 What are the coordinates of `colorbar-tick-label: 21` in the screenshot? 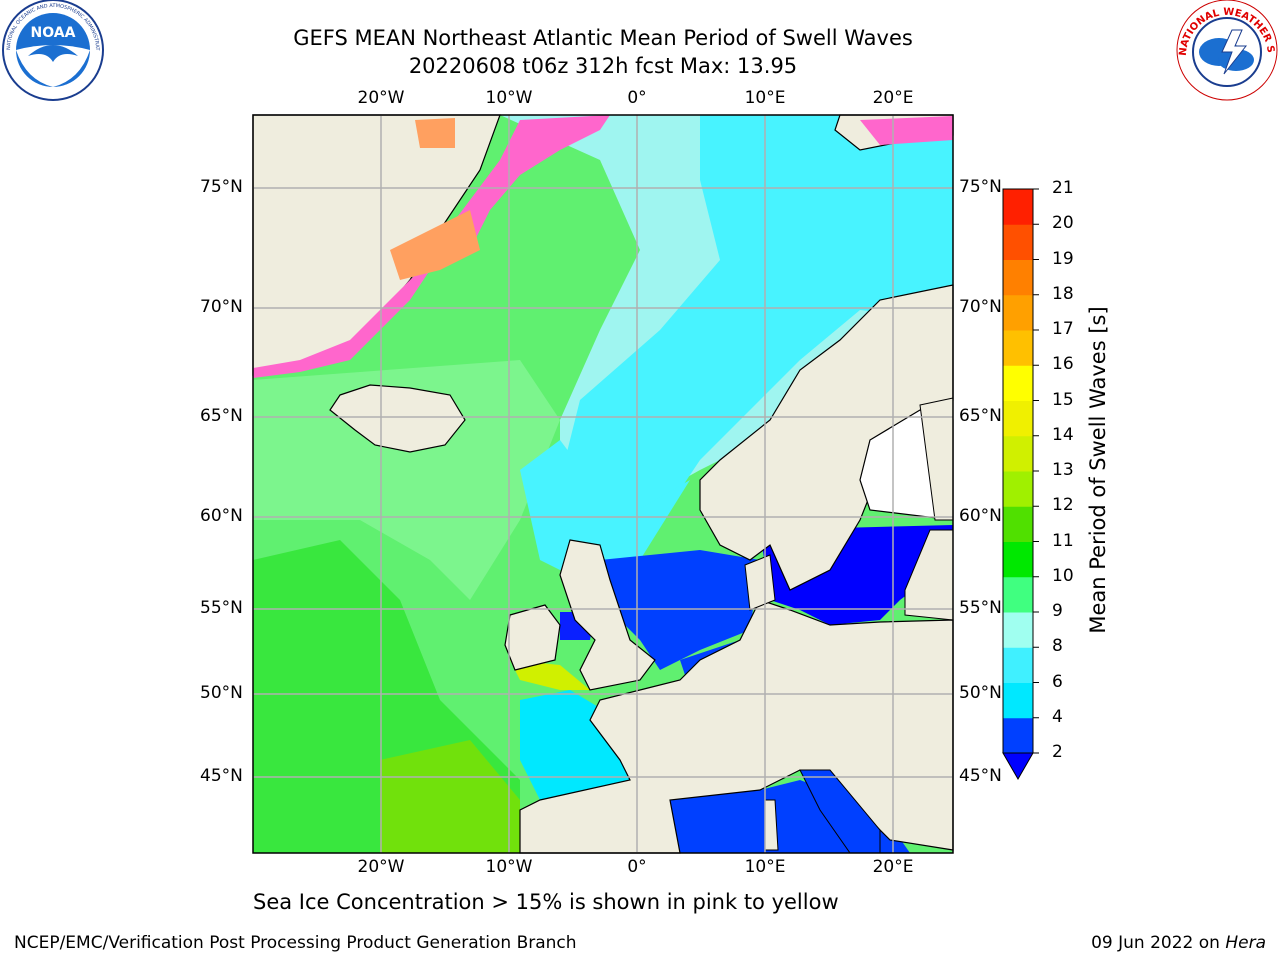 It's located at (1063, 188).